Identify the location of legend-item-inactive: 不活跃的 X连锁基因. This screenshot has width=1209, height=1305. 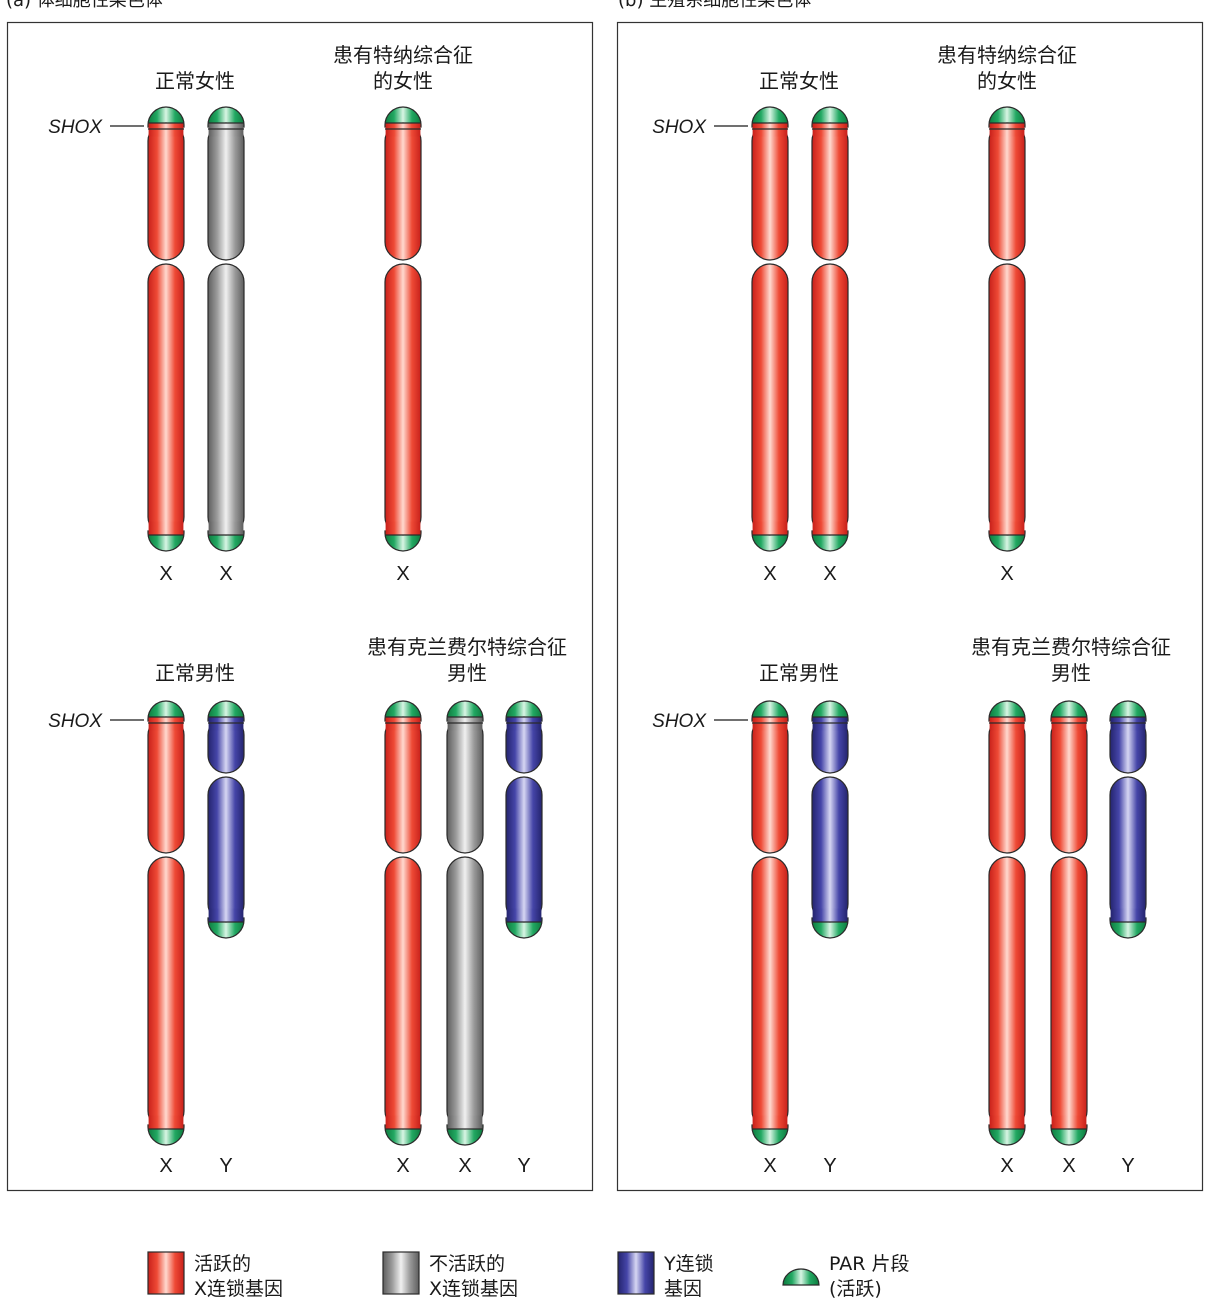
(450, 1275).